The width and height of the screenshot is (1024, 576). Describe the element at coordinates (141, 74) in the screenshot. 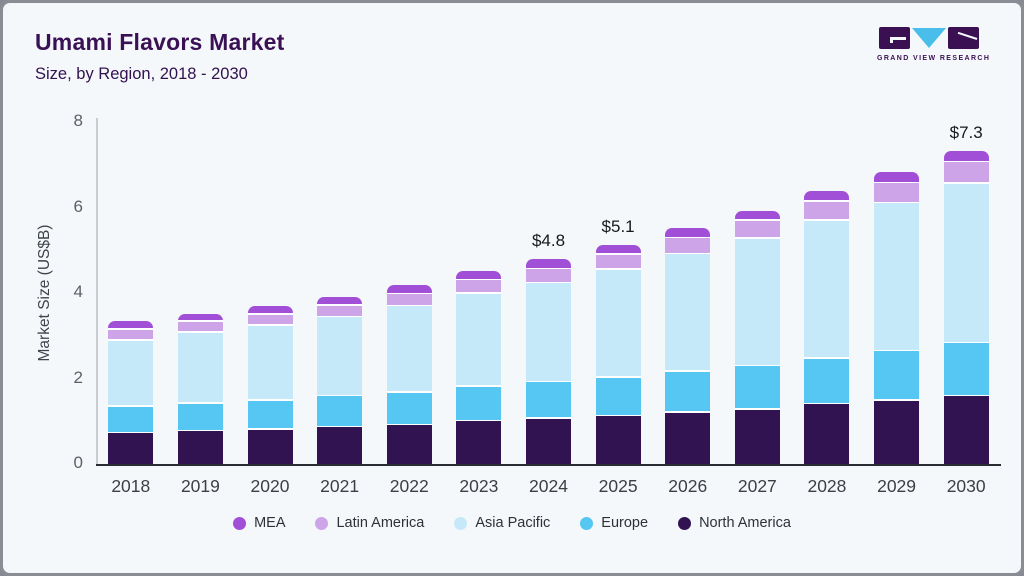

I see `page-subtitle: Size, by Region, 2018 - 2030` at that location.